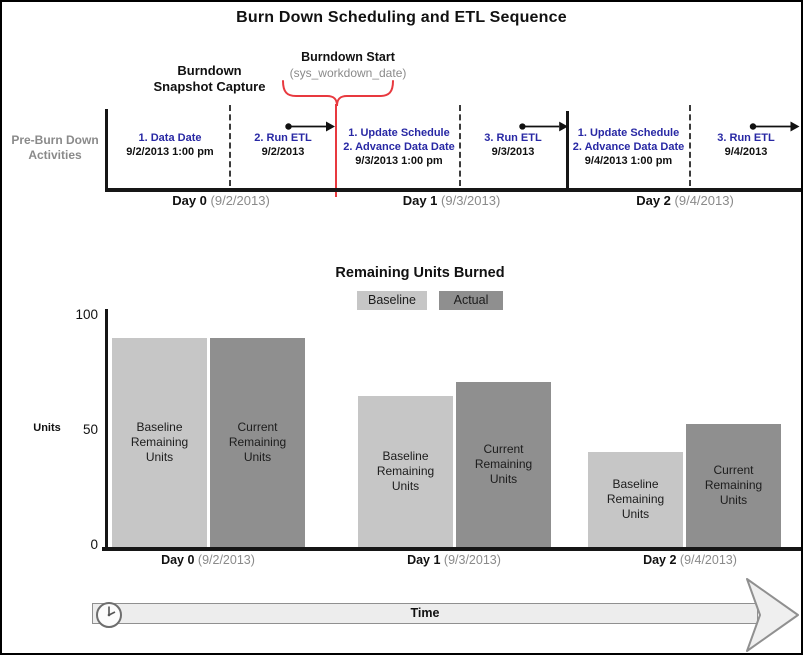 This screenshot has width=803, height=655. What do you see at coordinates (86, 314) in the screenshot?
I see `y-tick: 100` at bounding box center [86, 314].